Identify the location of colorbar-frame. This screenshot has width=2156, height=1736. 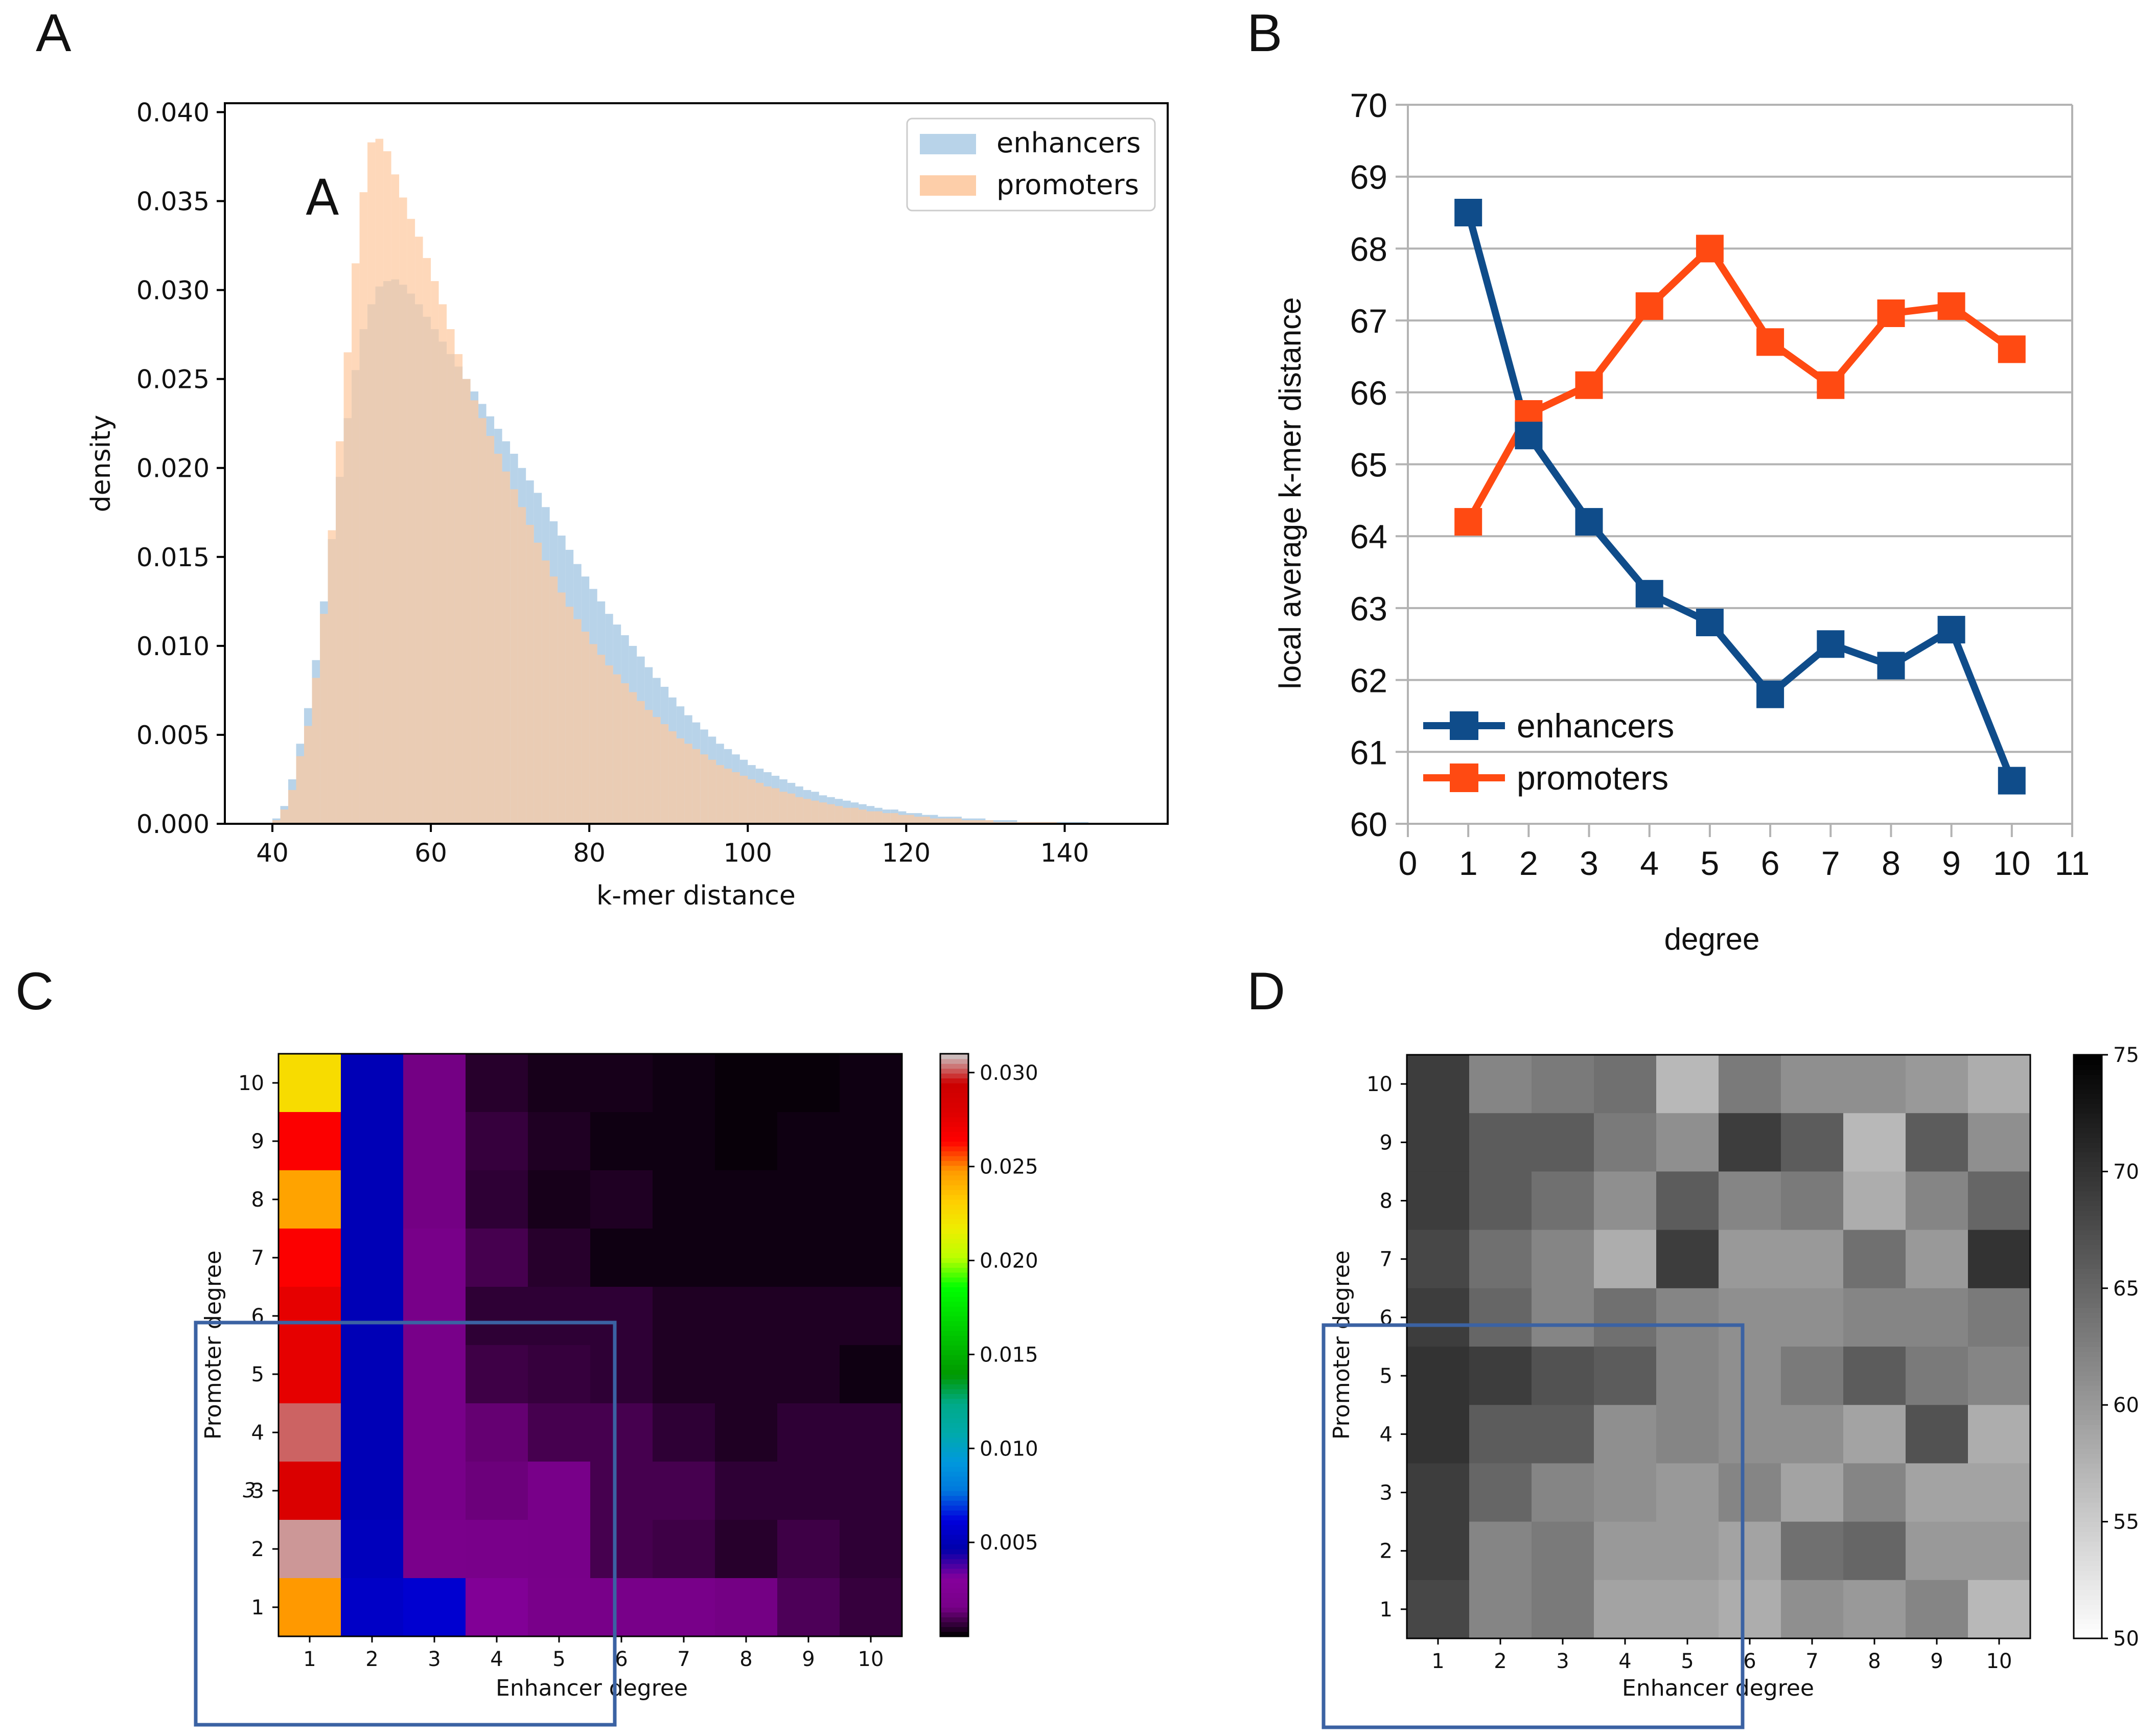
(2088, 1346).